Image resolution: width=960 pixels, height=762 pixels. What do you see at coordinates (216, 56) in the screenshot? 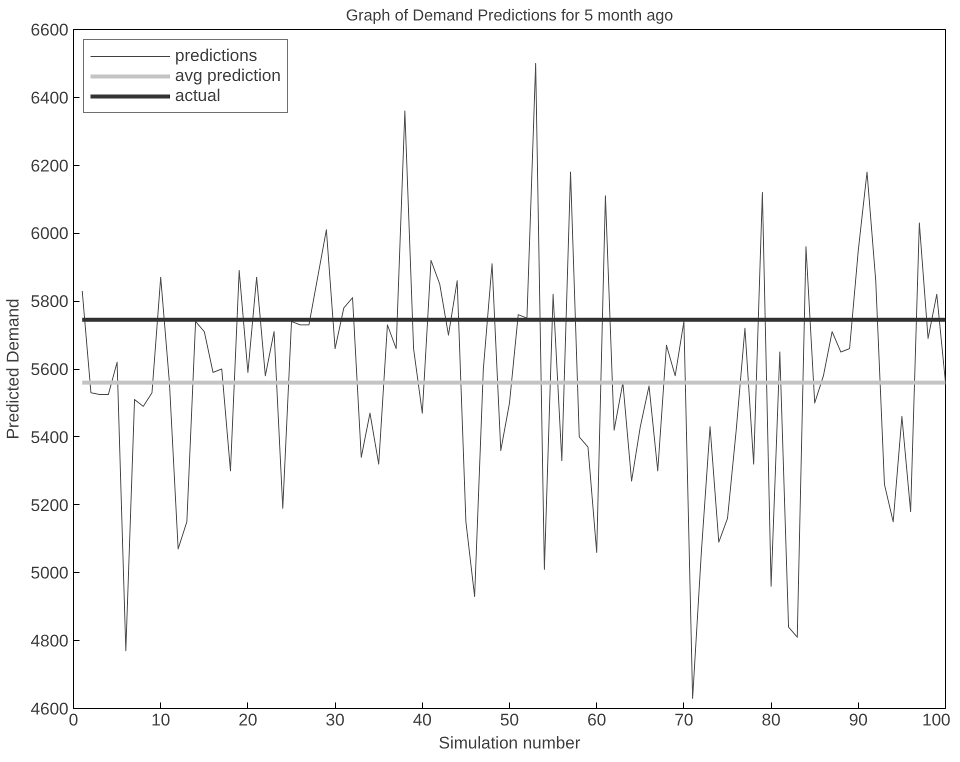
I see `legend-label: predictions` at bounding box center [216, 56].